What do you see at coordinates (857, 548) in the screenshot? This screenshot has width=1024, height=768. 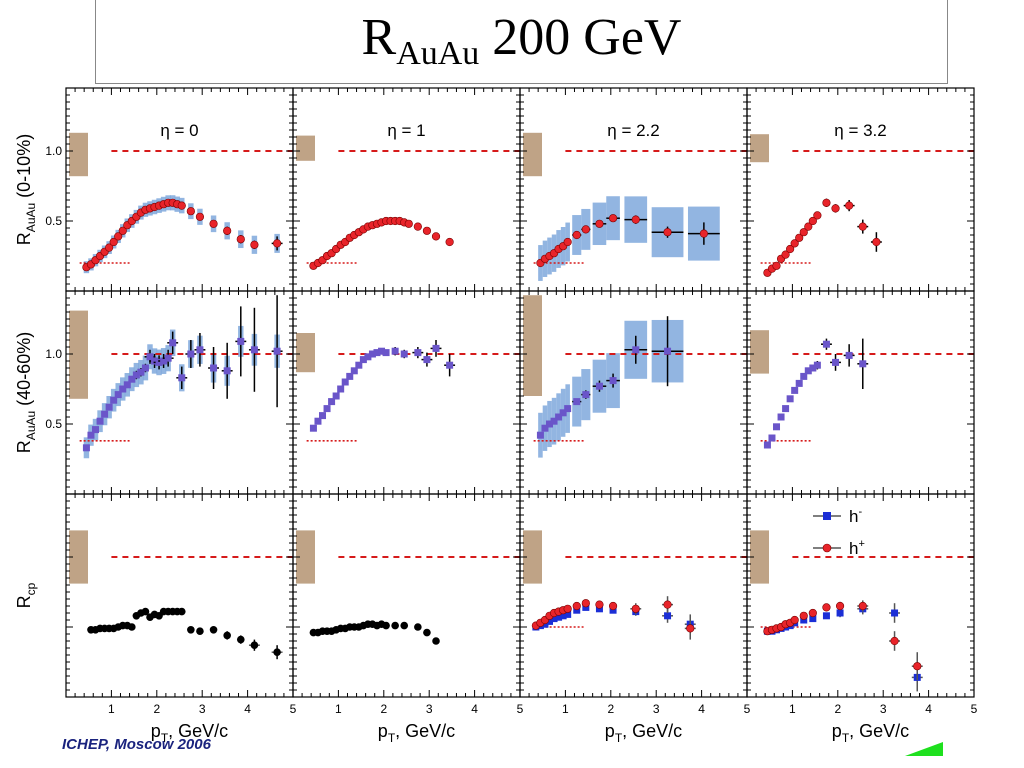 I see `legend-label: h+` at bounding box center [857, 548].